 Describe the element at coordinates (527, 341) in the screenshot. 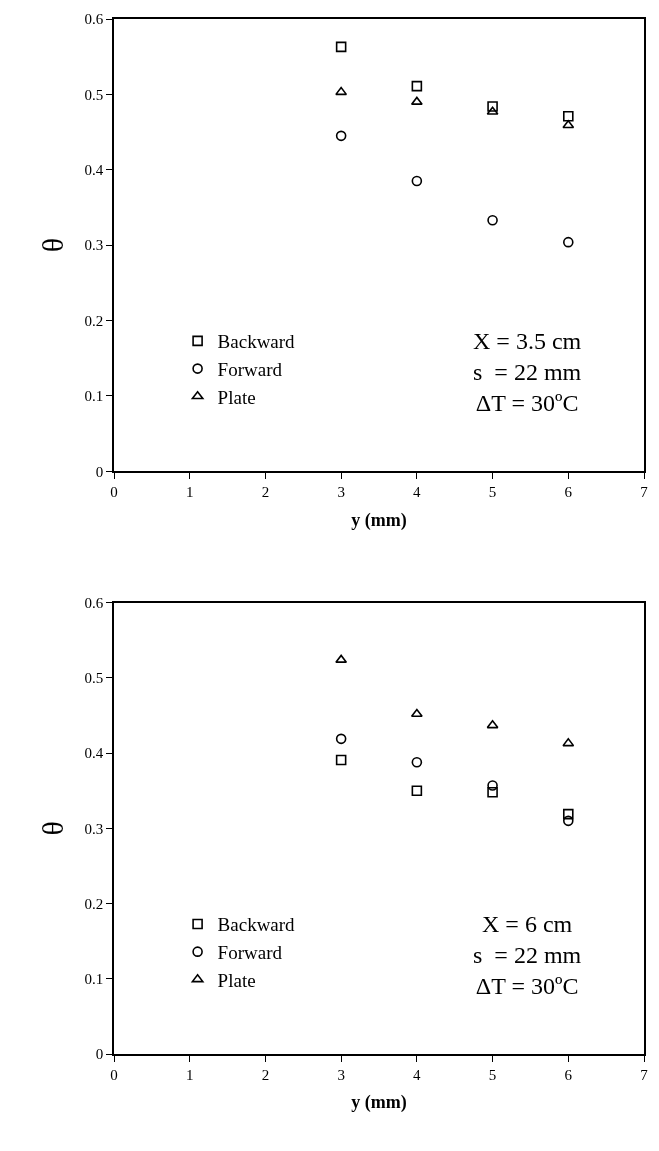

I see `annotation: X = 3.5 cm` at that location.